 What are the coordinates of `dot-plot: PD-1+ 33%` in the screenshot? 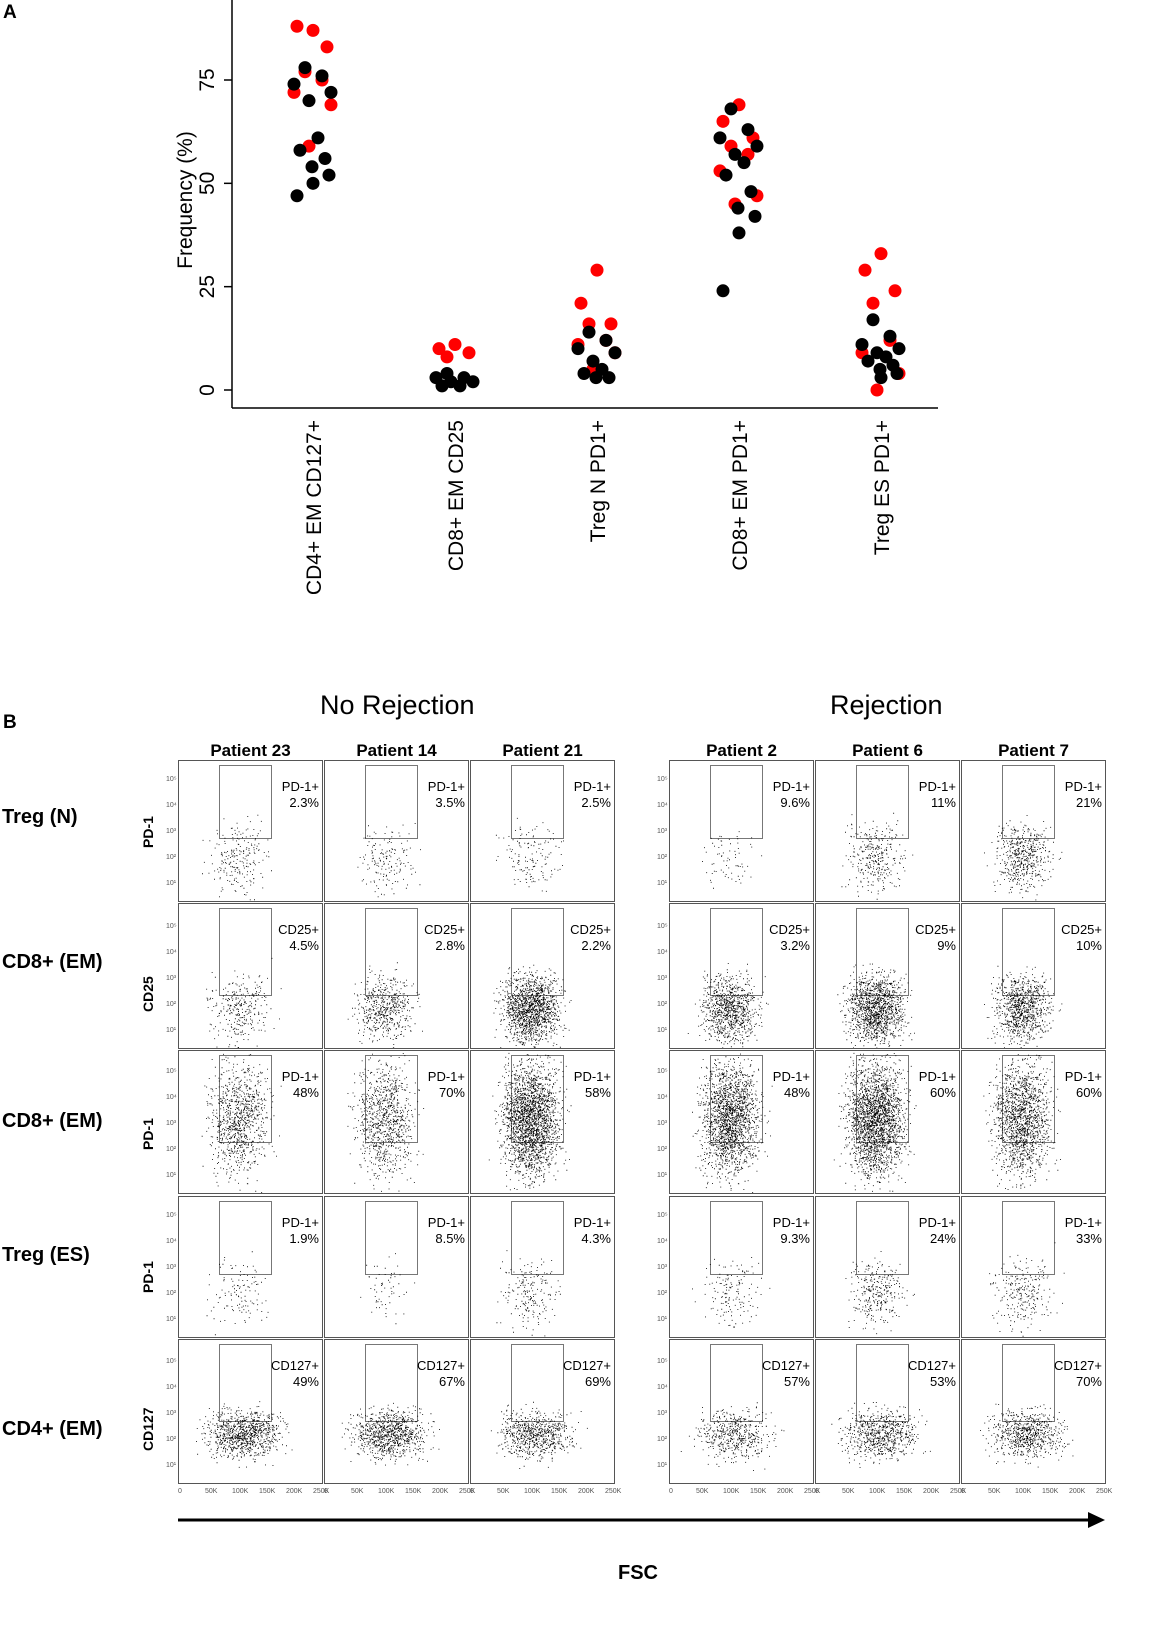 It's located at (1033, 1267).